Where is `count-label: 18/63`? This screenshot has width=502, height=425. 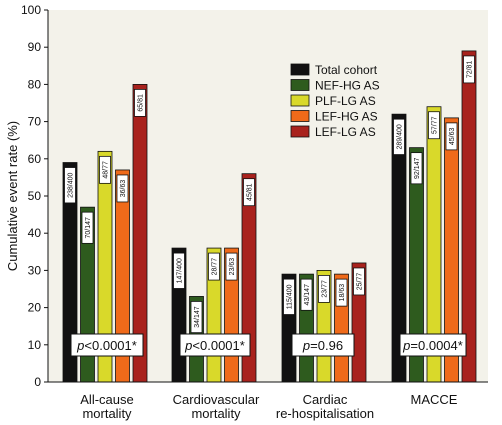
count-label: 18/63 is located at coordinates (342, 293).